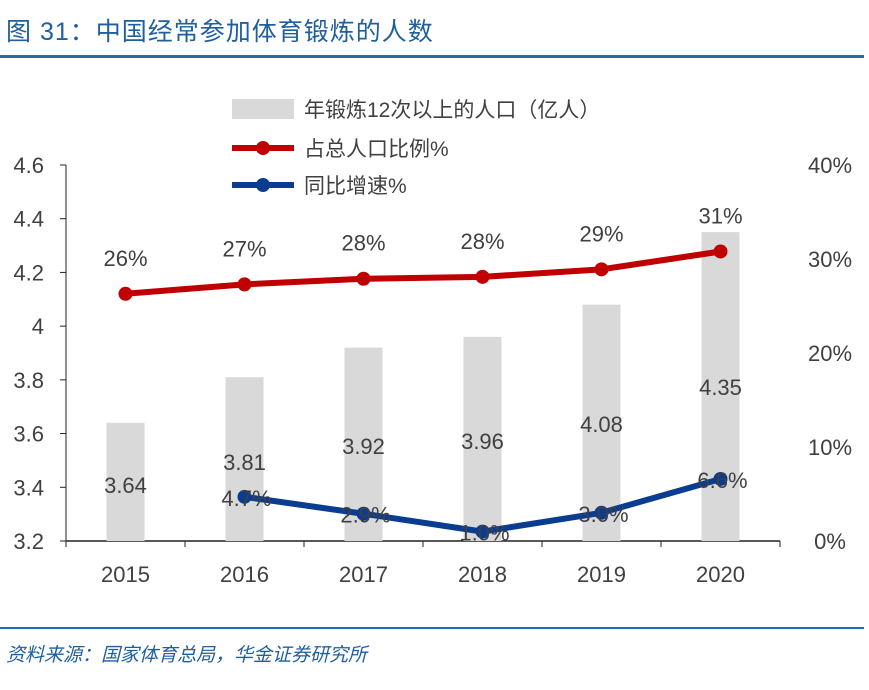  I want to click on growth-data-label: 3.0%, so click(603, 514).